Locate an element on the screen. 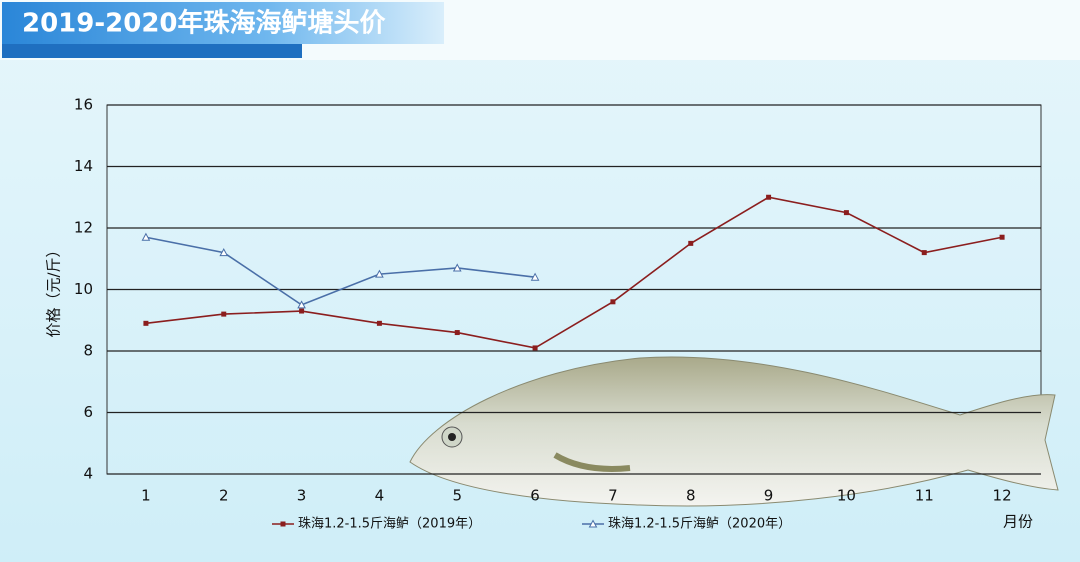  y-tick-label: 14 is located at coordinates (83, 166).